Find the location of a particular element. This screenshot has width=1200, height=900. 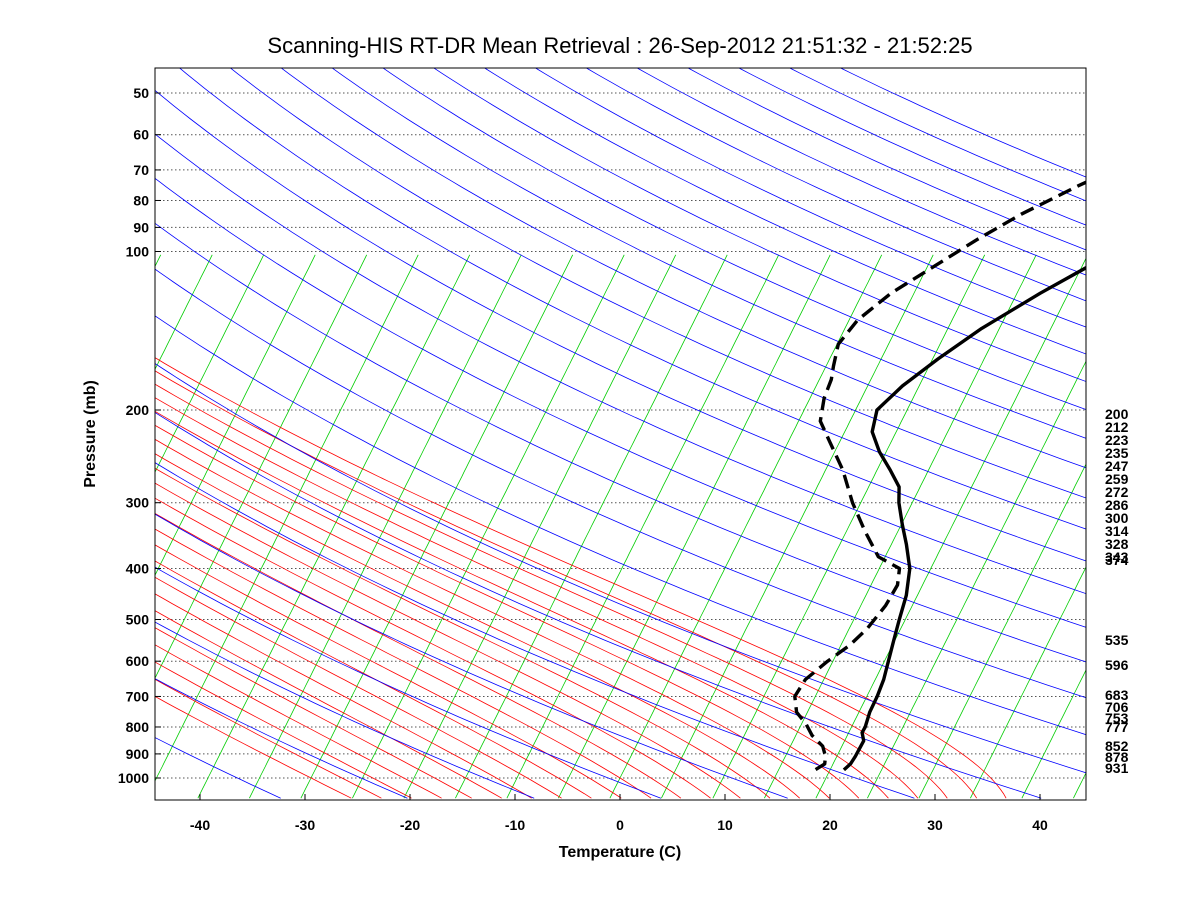

x-tick-label: 0 is located at coordinates (620, 825).